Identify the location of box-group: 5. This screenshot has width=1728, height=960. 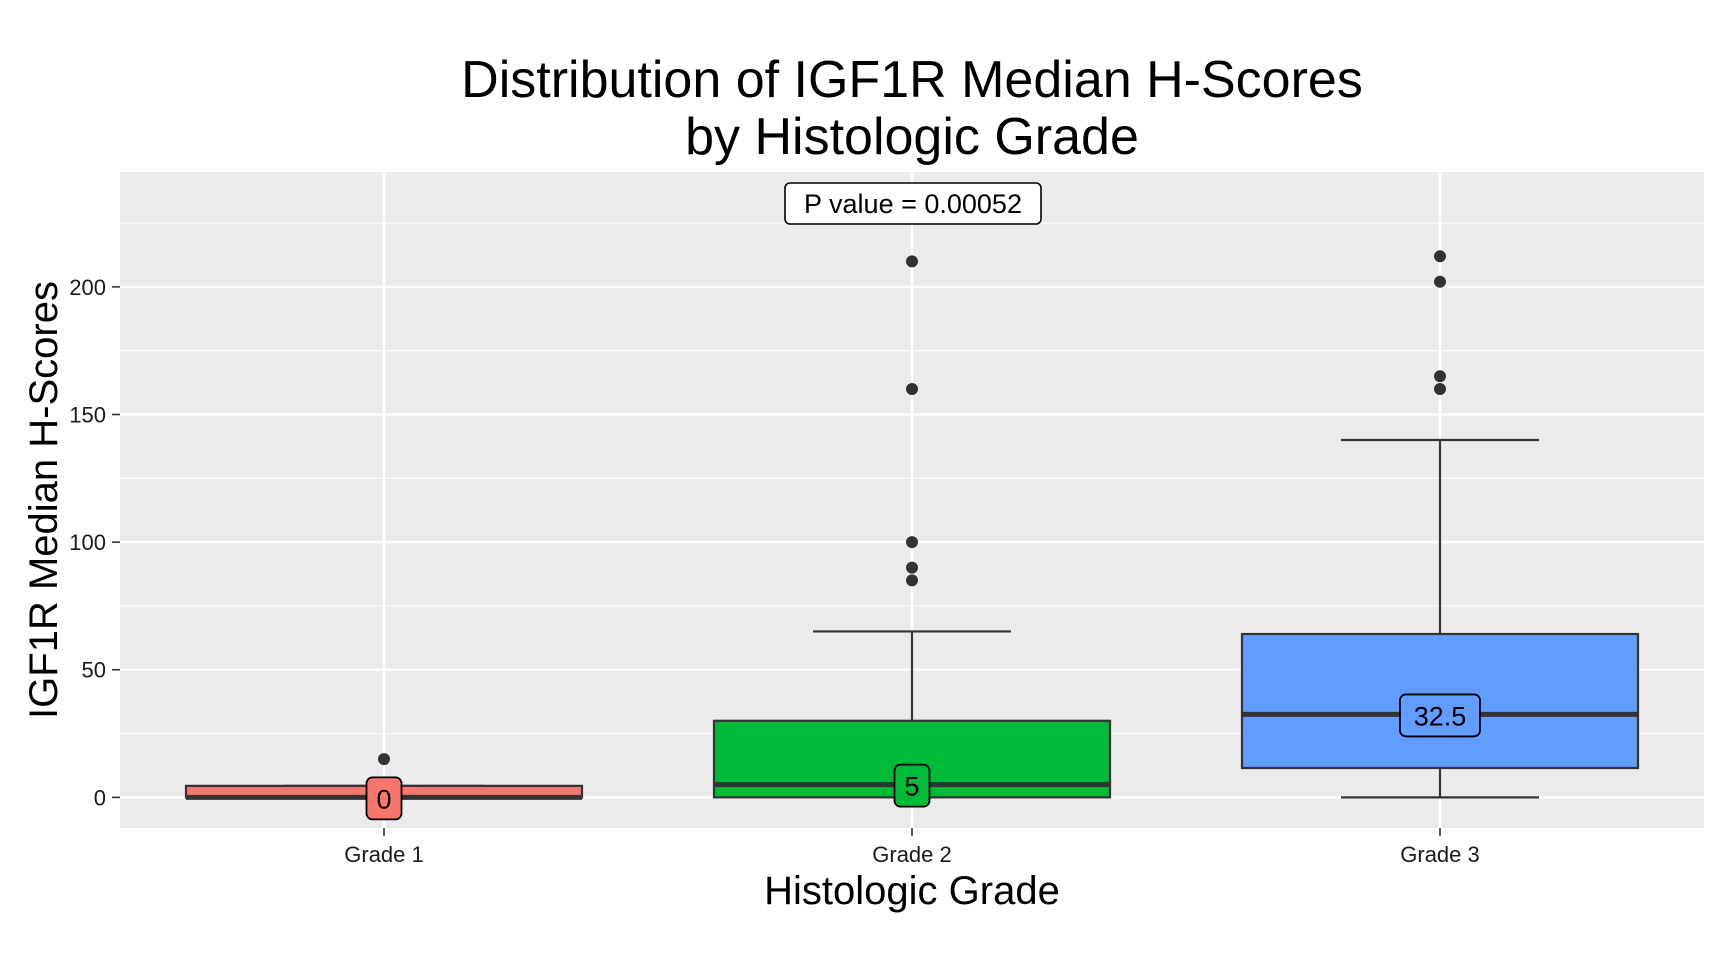
(912, 531).